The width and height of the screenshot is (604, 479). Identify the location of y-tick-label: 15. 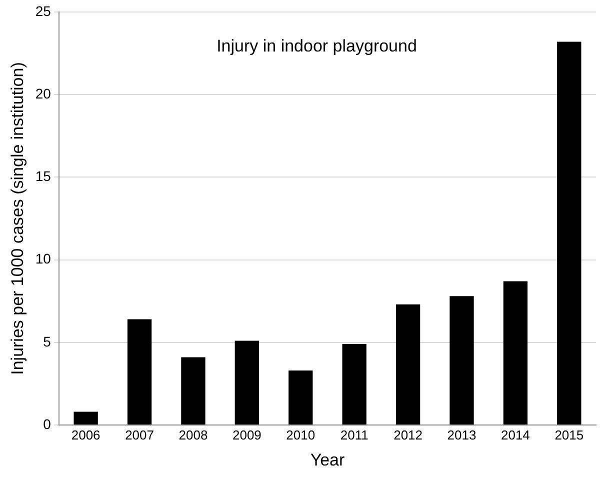
(43, 176).